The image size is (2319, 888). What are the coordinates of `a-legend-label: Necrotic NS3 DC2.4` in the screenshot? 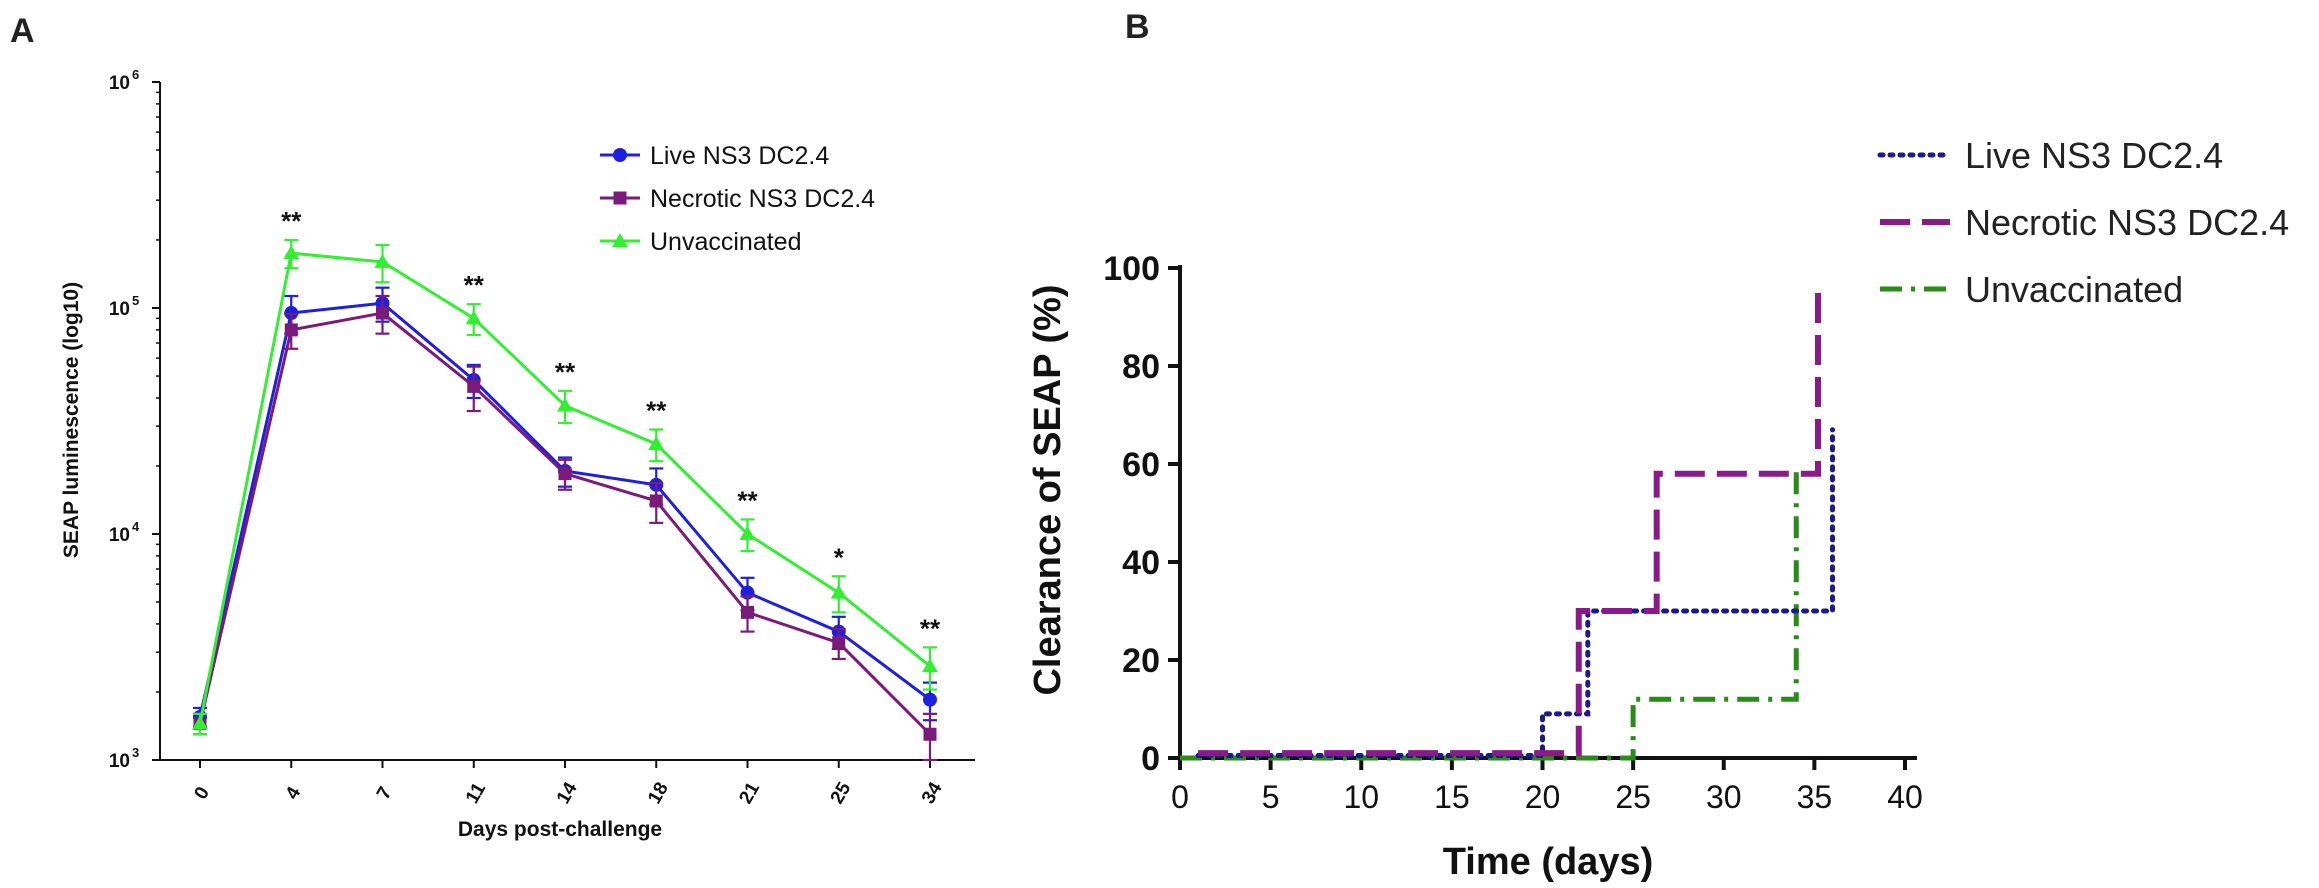 It's located at (762, 199).